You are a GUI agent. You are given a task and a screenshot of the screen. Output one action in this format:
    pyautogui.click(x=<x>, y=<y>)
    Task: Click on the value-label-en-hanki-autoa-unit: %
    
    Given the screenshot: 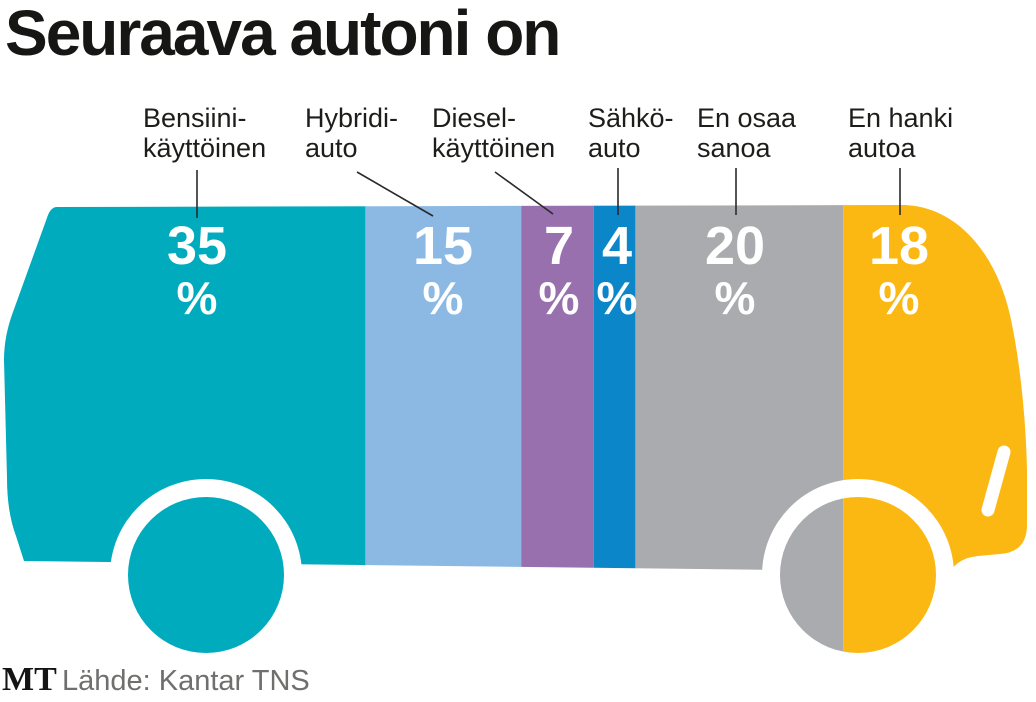 What is the action you would take?
    pyautogui.click(x=899, y=298)
    